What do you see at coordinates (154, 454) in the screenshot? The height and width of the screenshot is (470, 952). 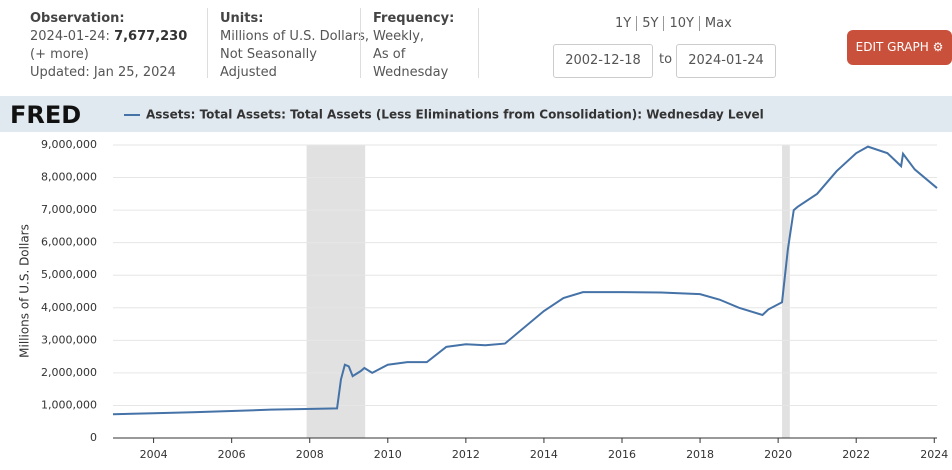 I see `x-tick-label: 2004` at bounding box center [154, 454].